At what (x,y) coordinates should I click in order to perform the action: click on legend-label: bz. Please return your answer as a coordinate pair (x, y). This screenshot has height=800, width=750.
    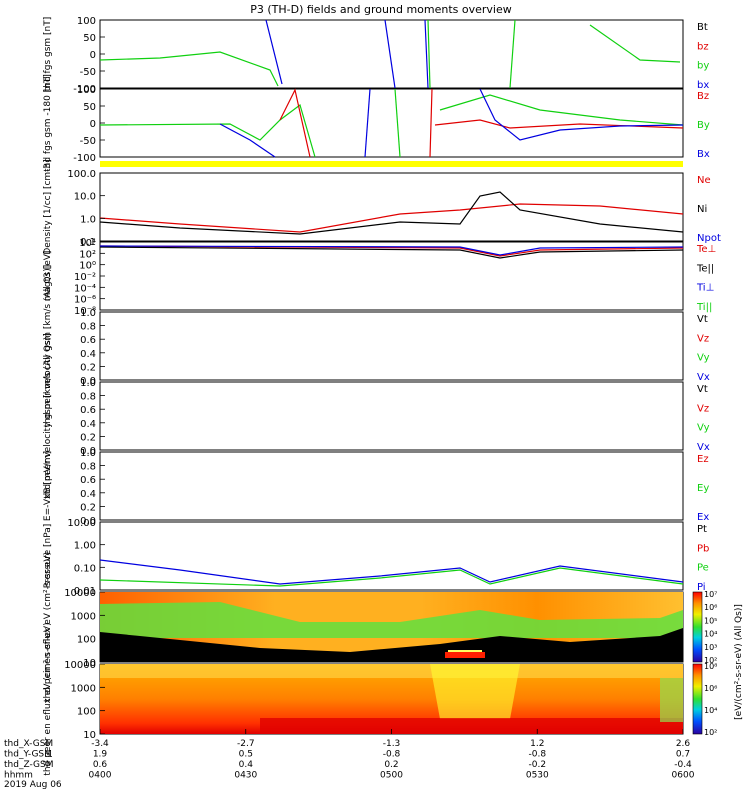
    Looking at the image, I should click on (703, 46).